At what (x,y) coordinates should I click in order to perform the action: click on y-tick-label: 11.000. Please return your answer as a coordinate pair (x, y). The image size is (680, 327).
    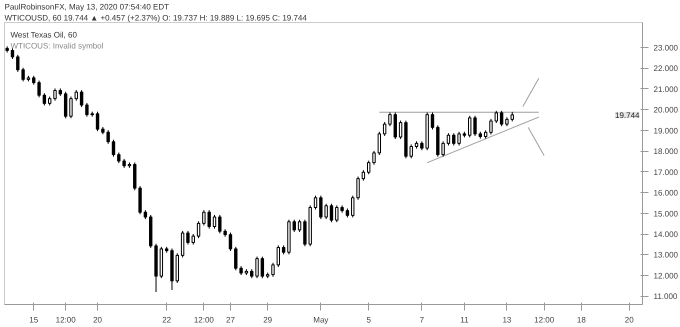
    Looking at the image, I should click on (666, 297).